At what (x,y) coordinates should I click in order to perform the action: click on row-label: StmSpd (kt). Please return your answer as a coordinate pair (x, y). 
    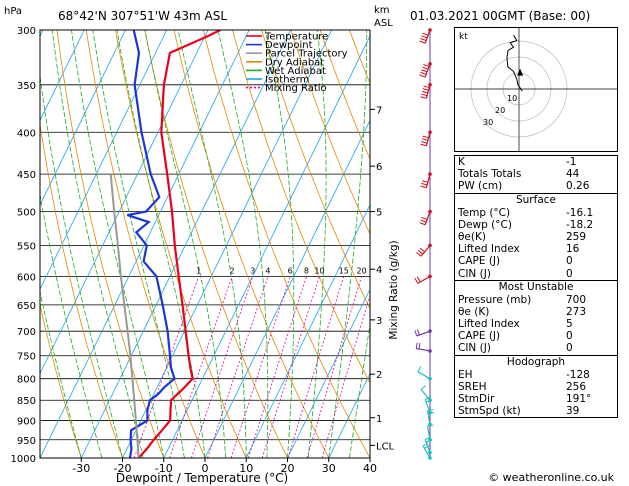
    Looking at the image, I should click on (489, 411).